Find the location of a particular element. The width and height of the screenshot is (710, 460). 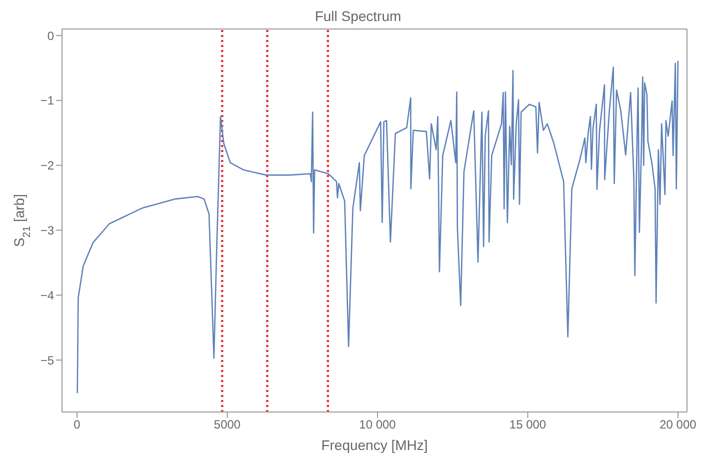

chart-title: Full Spectrum is located at coordinates (358, 16).